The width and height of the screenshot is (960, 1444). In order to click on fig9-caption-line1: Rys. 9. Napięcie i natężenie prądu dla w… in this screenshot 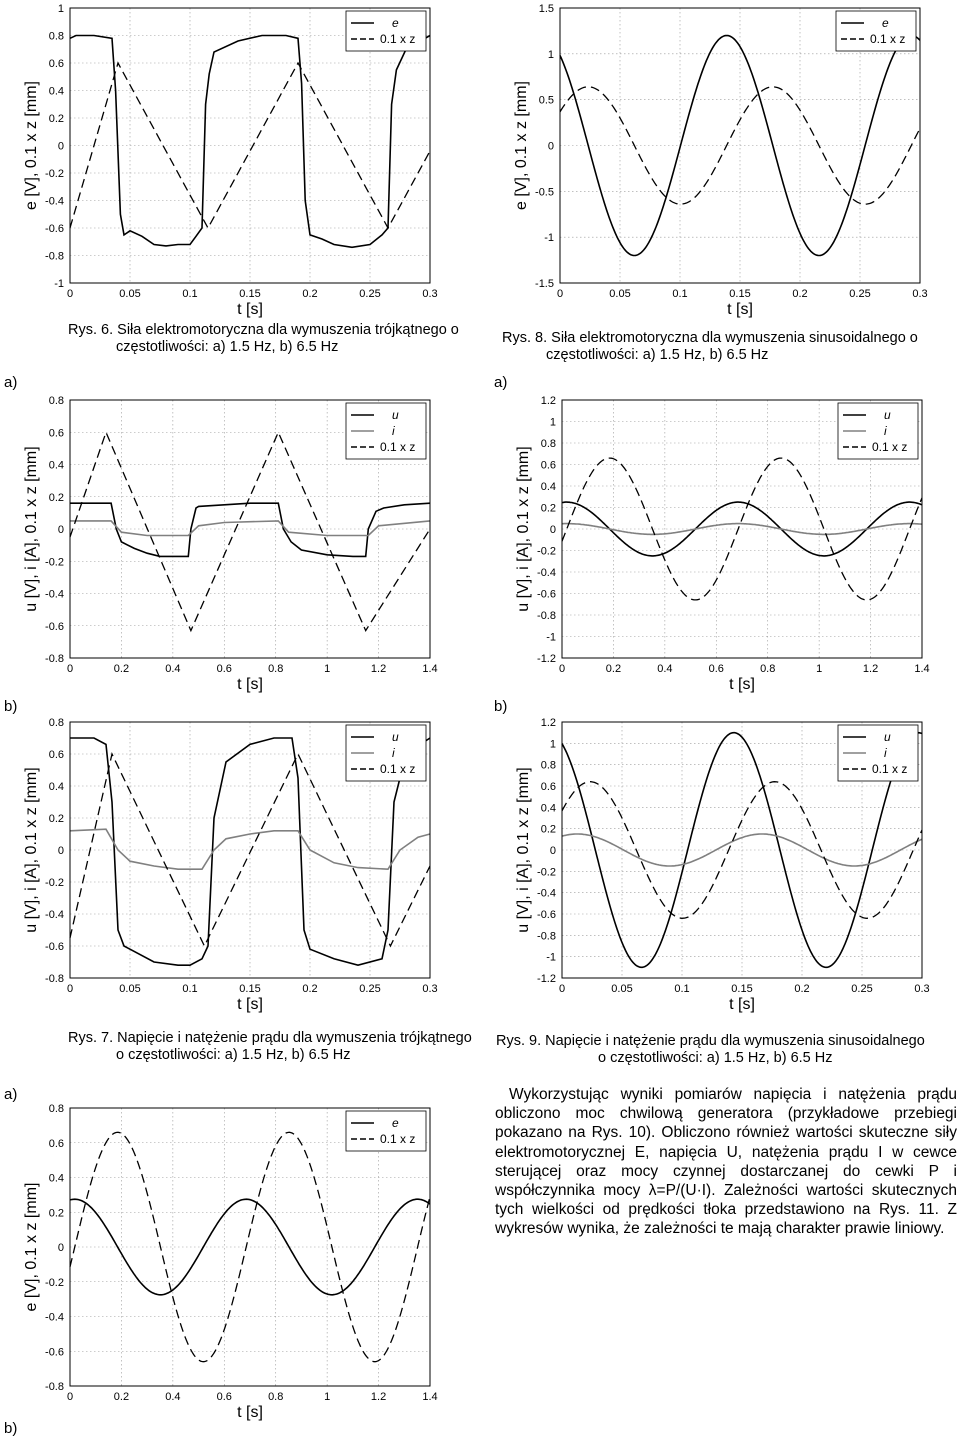, I will do `click(710, 1041)`.